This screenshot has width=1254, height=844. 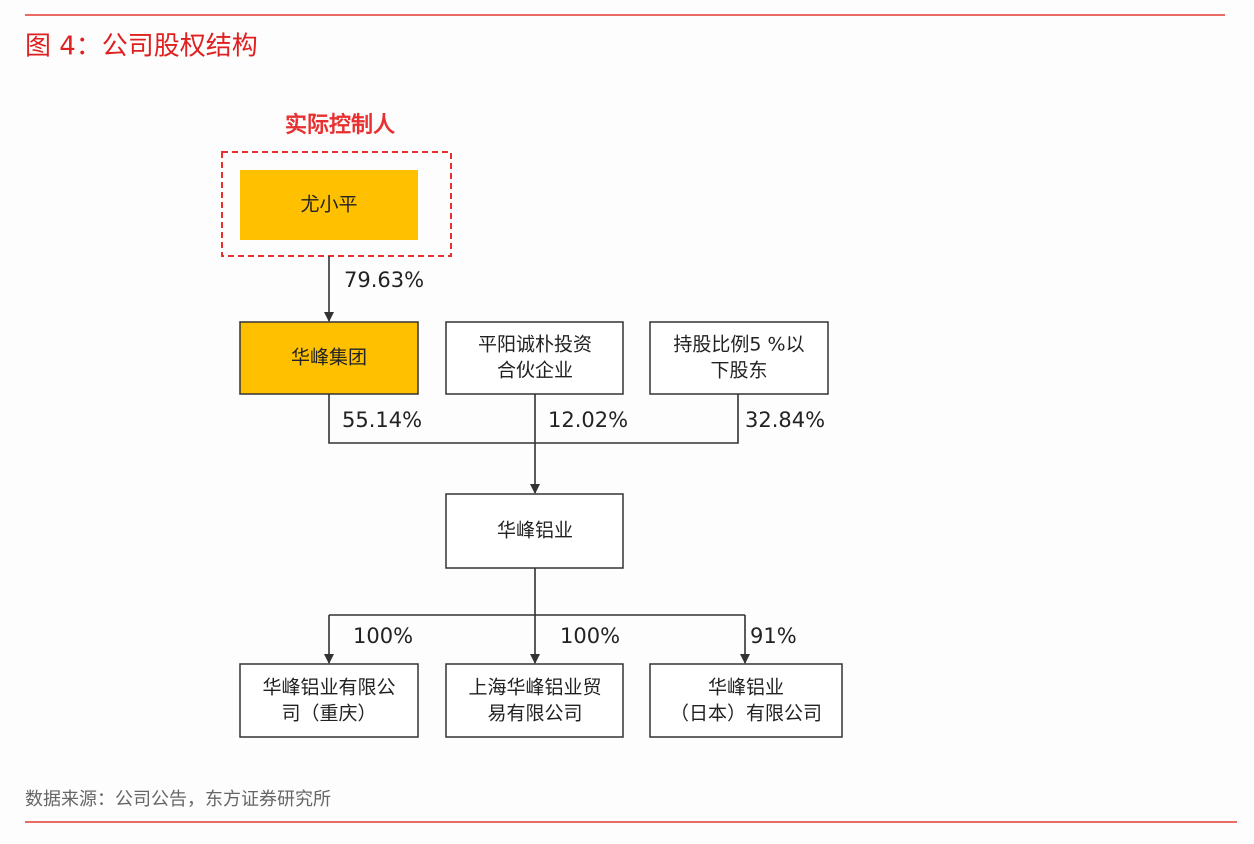 What do you see at coordinates (382, 420) in the screenshot?
I see `edge-label: 55.14%` at bounding box center [382, 420].